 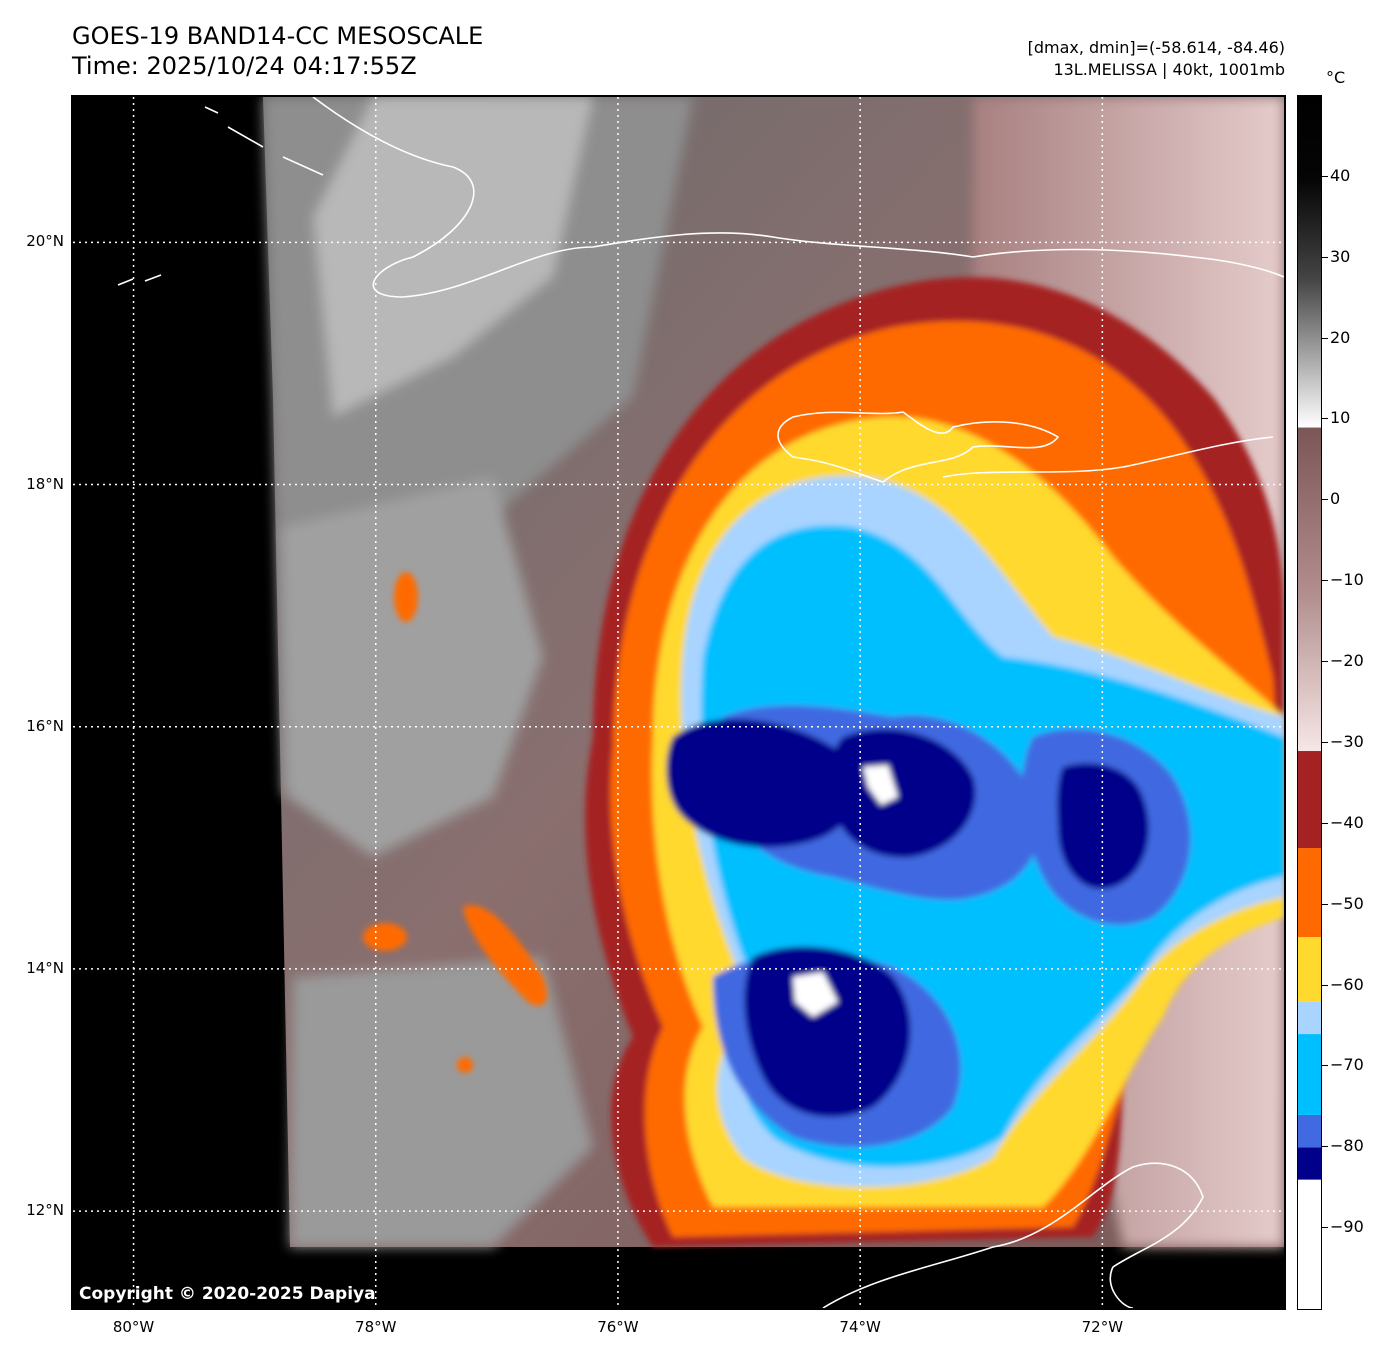 I want to click on lat-tick-label: 14°N, so click(x=45, y=967).